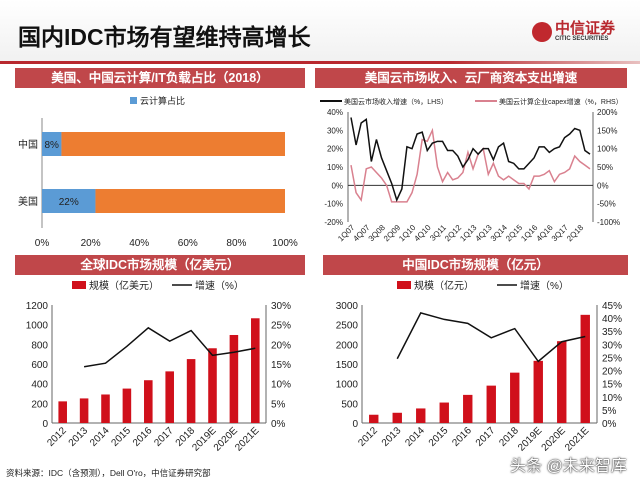  What do you see at coordinates (607, 112) in the screenshot?
I see `y-right-tick-label: 200%` at bounding box center [607, 112].